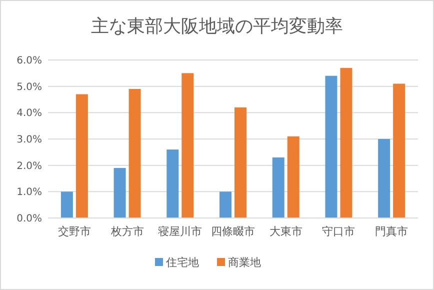 The image size is (434, 290). I want to click on y-tick-label: 4.0%, so click(29, 114).